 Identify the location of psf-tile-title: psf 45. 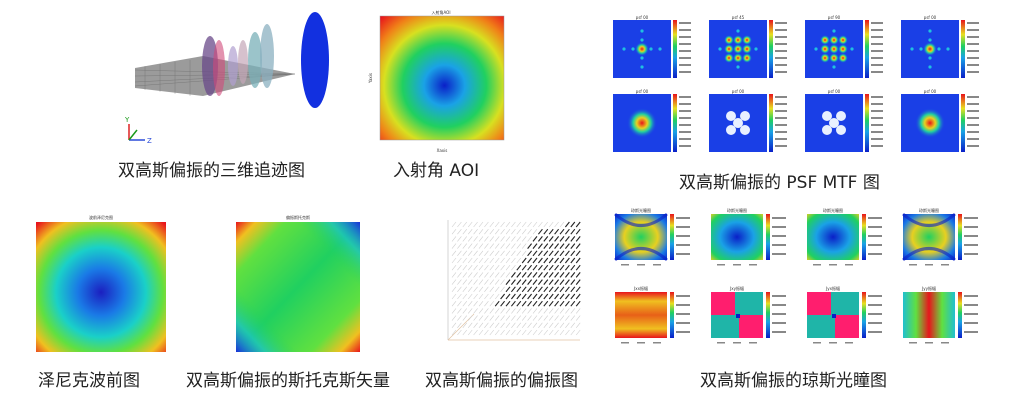
(738, 17).